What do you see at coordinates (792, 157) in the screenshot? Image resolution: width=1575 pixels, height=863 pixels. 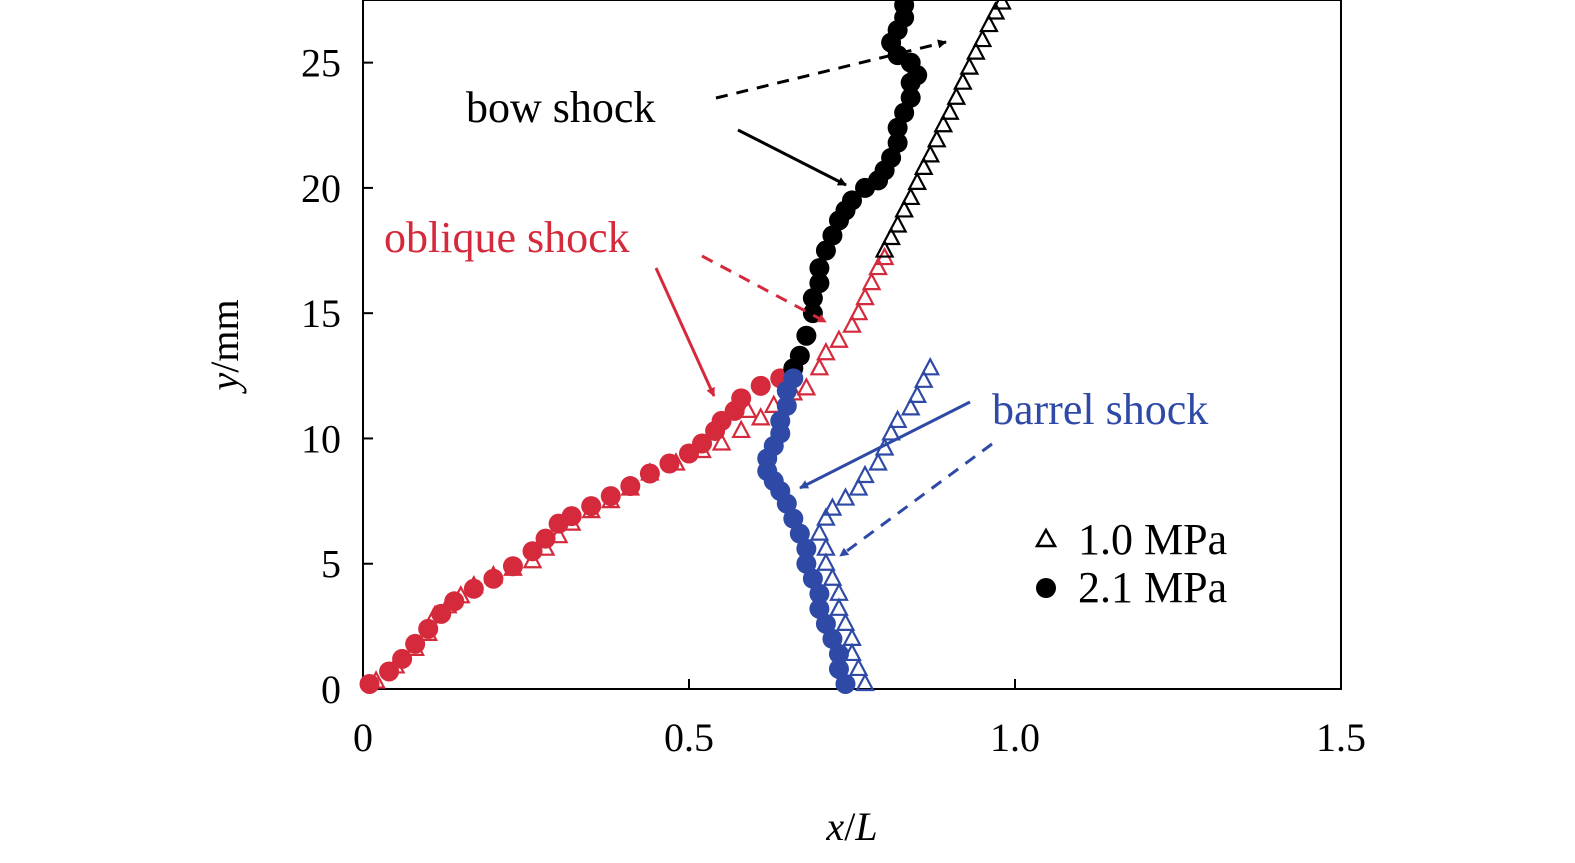 I see `bow-shock-arrow-solid` at bounding box center [792, 157].